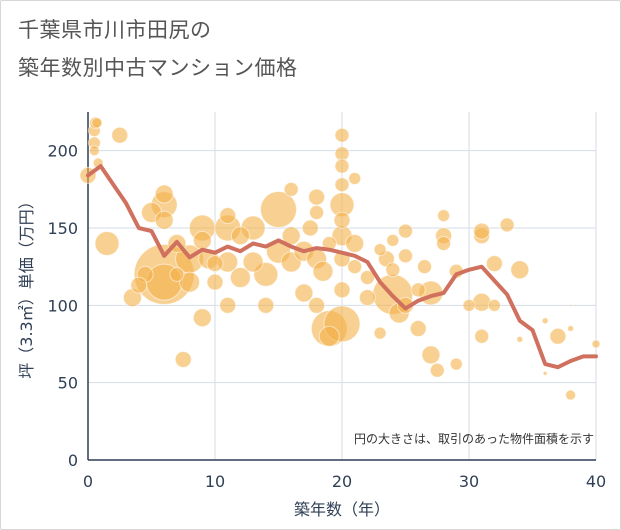 The height and width of the screenshot is (530, 621). Describe the element at coordinates (62, 151) in the screenshot. I see `y-tick-label: 200` at that location.